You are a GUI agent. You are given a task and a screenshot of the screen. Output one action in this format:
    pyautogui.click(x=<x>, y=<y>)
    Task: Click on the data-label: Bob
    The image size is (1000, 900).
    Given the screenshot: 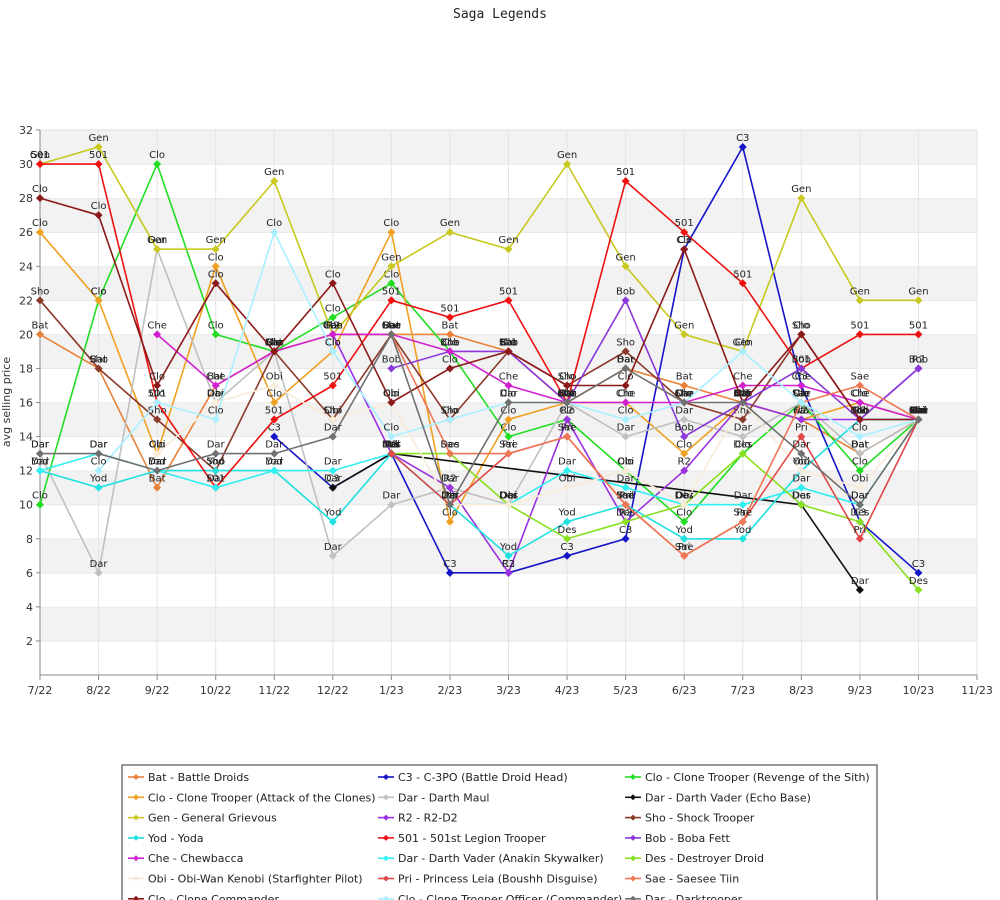 What is the action you would take?
    pyautogui.click(x=684, y=428)
    